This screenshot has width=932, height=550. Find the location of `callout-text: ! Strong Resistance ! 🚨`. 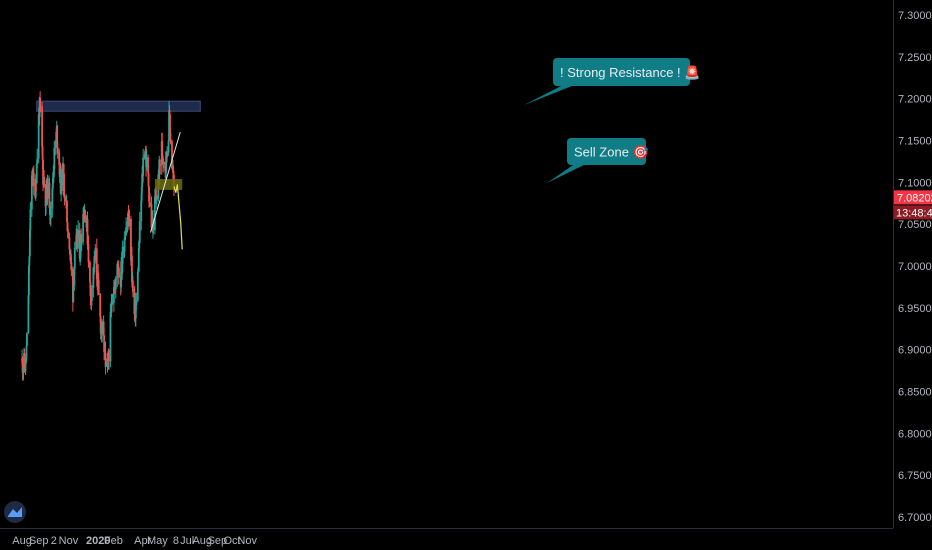

callout-text: ! Strong Resistance ! 🚨 is located at coordinates (630, 72).